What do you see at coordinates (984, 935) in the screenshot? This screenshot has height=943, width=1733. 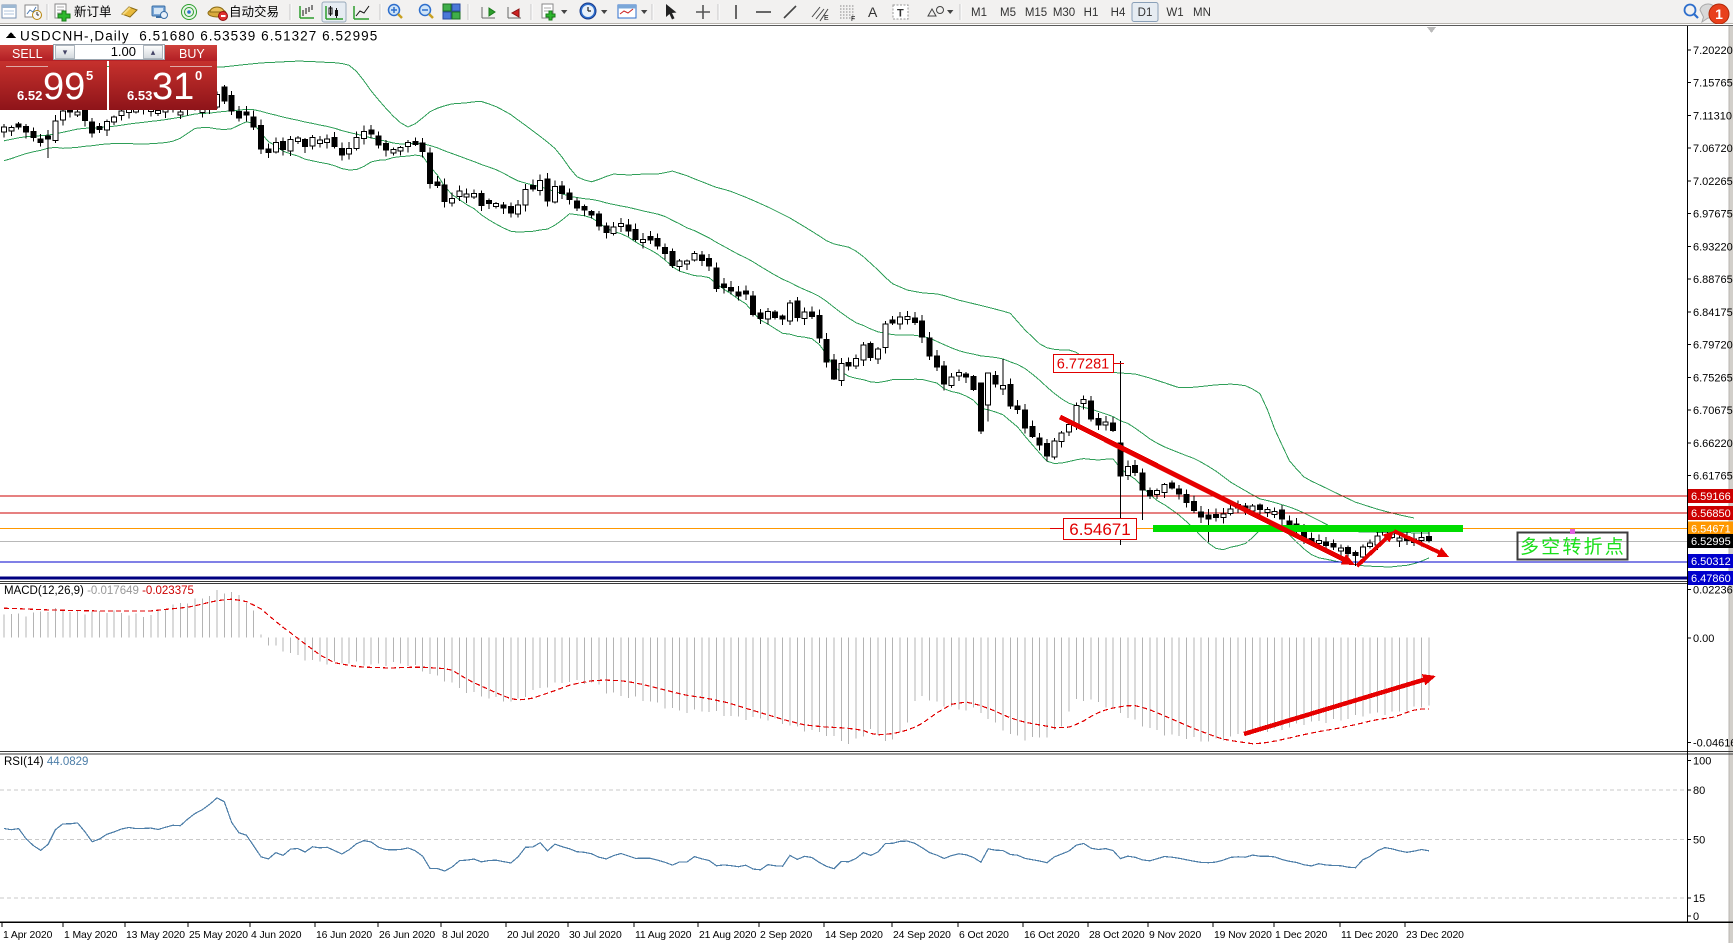 I see `svg-text: 6 Oct 2020` at bounding box center [984, 935].